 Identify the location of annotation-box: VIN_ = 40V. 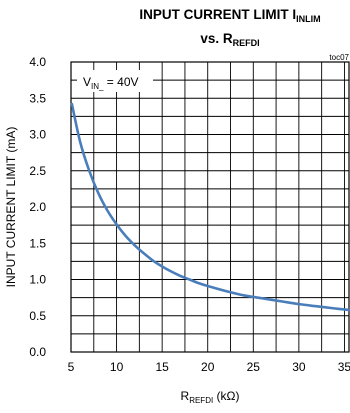
(115, 81).